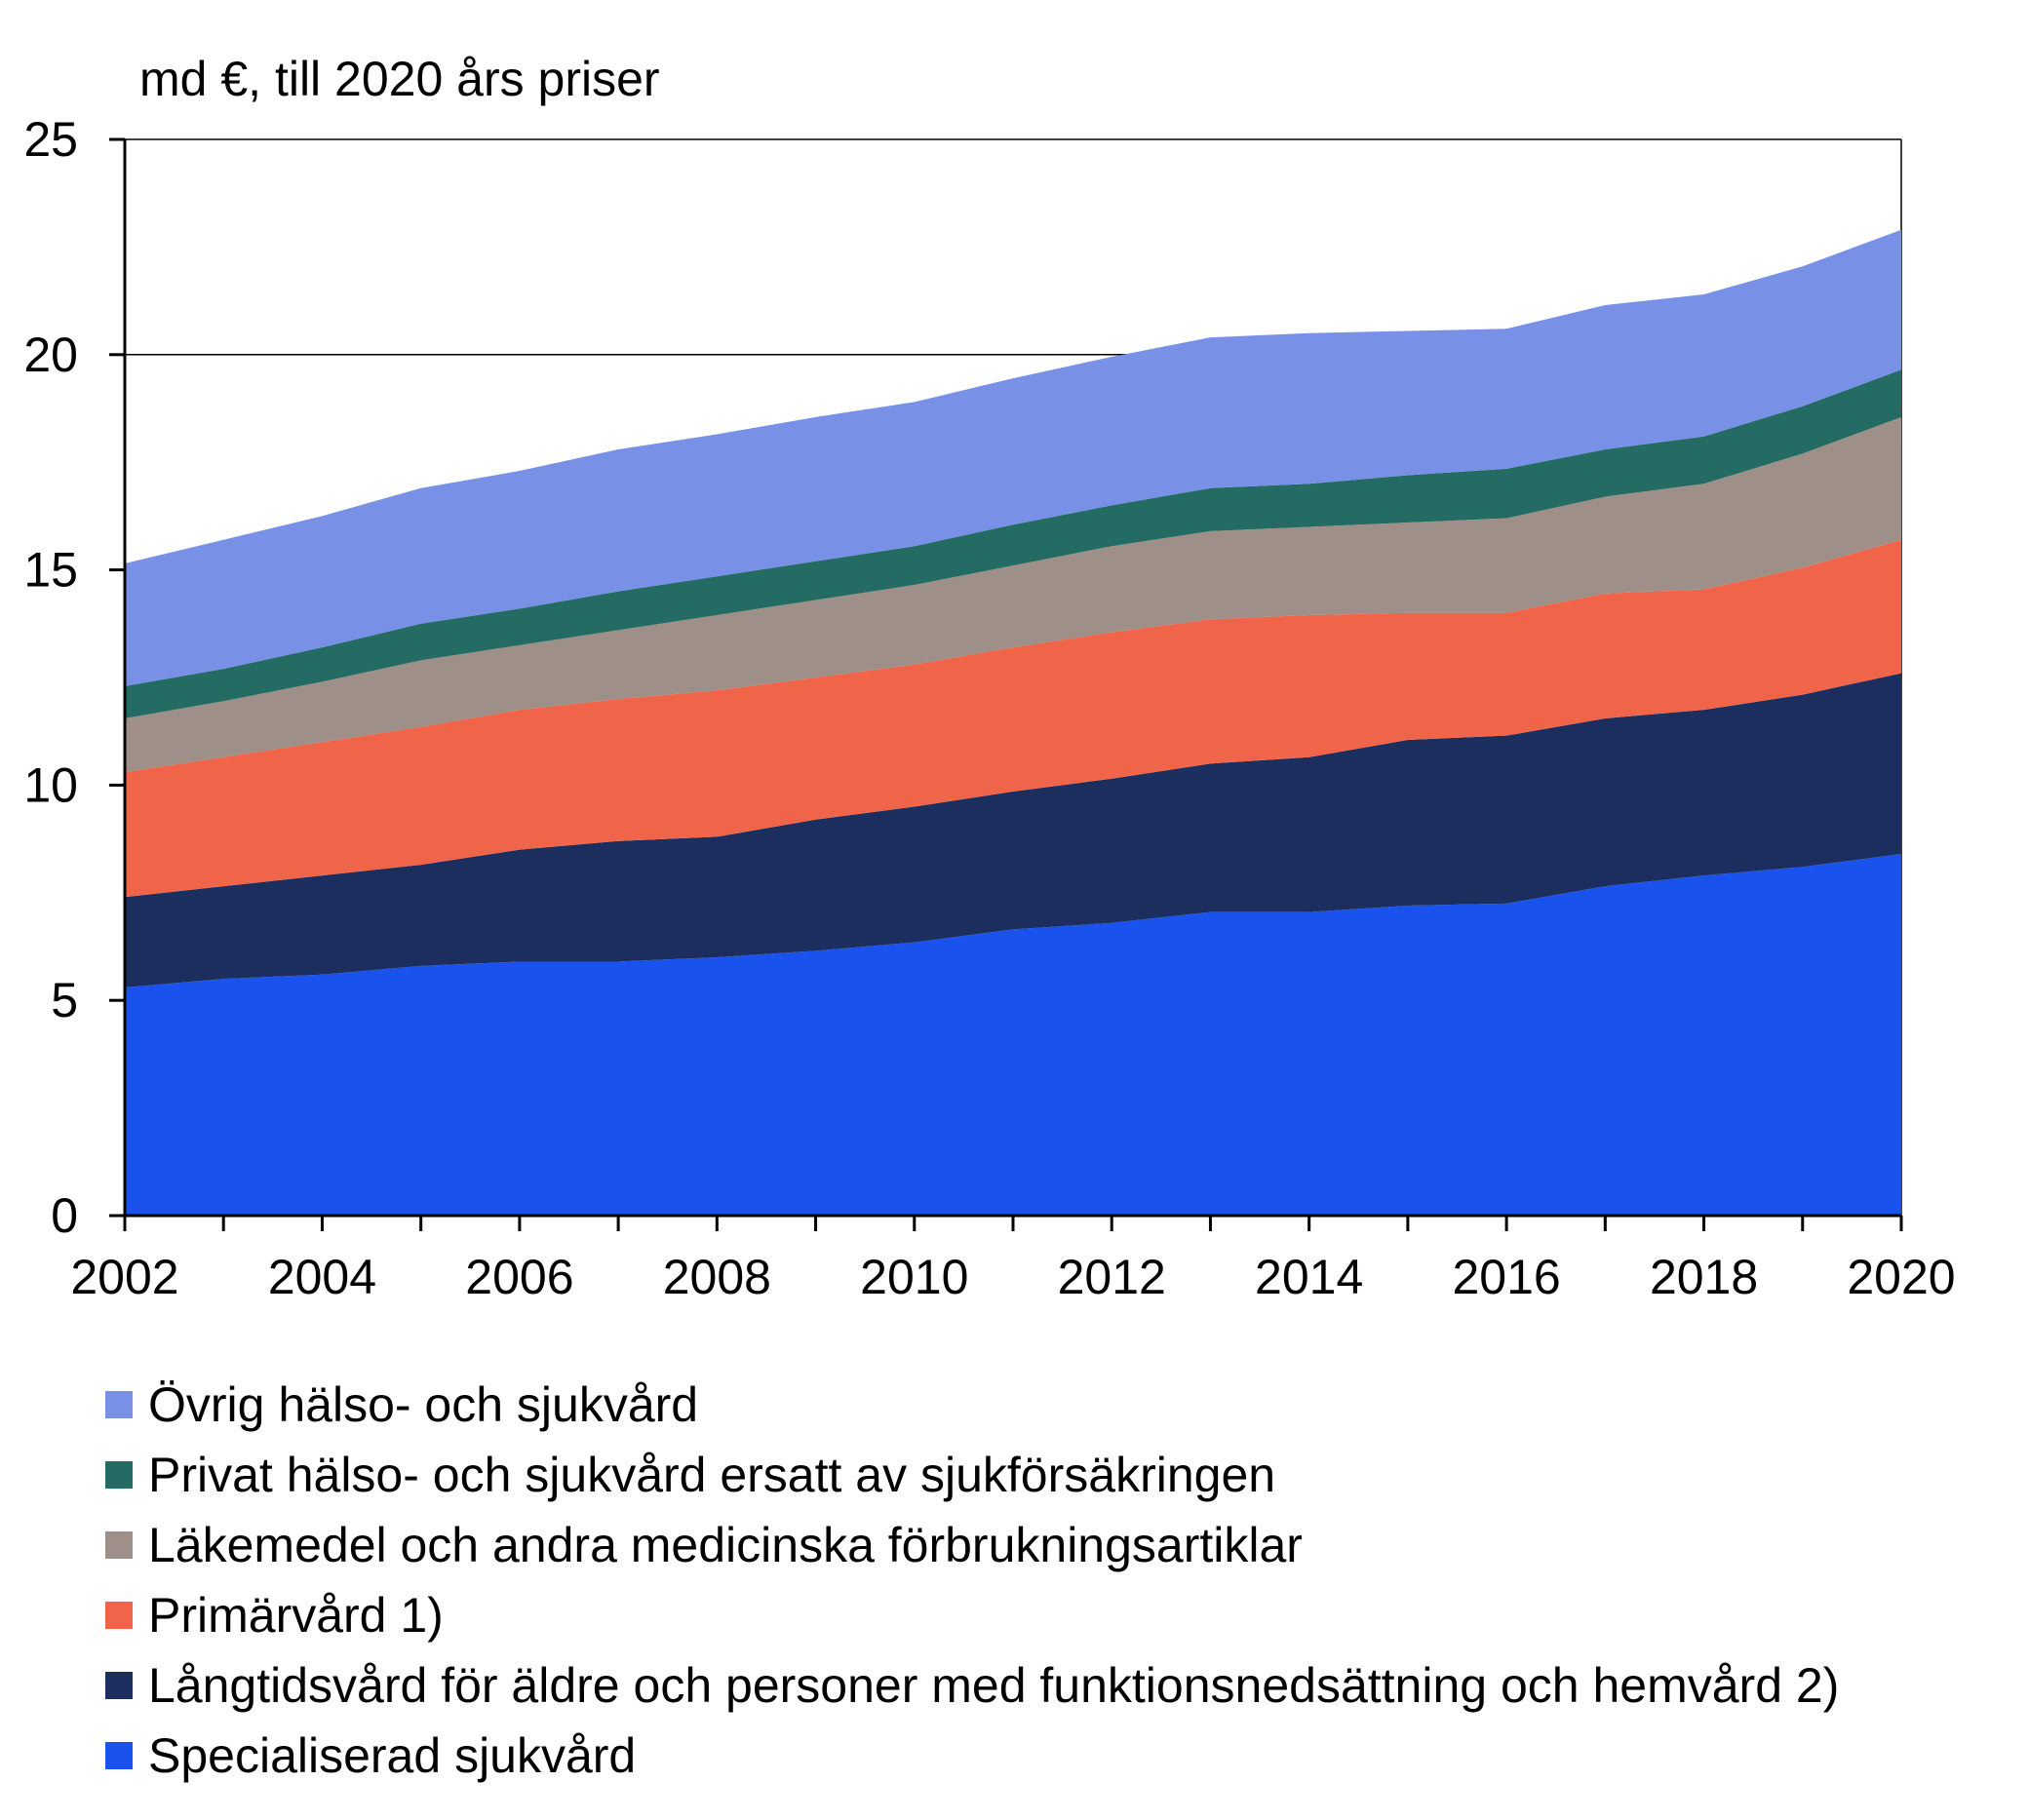  I want to click on x-tick-label: 2006, so click(519, 1277).